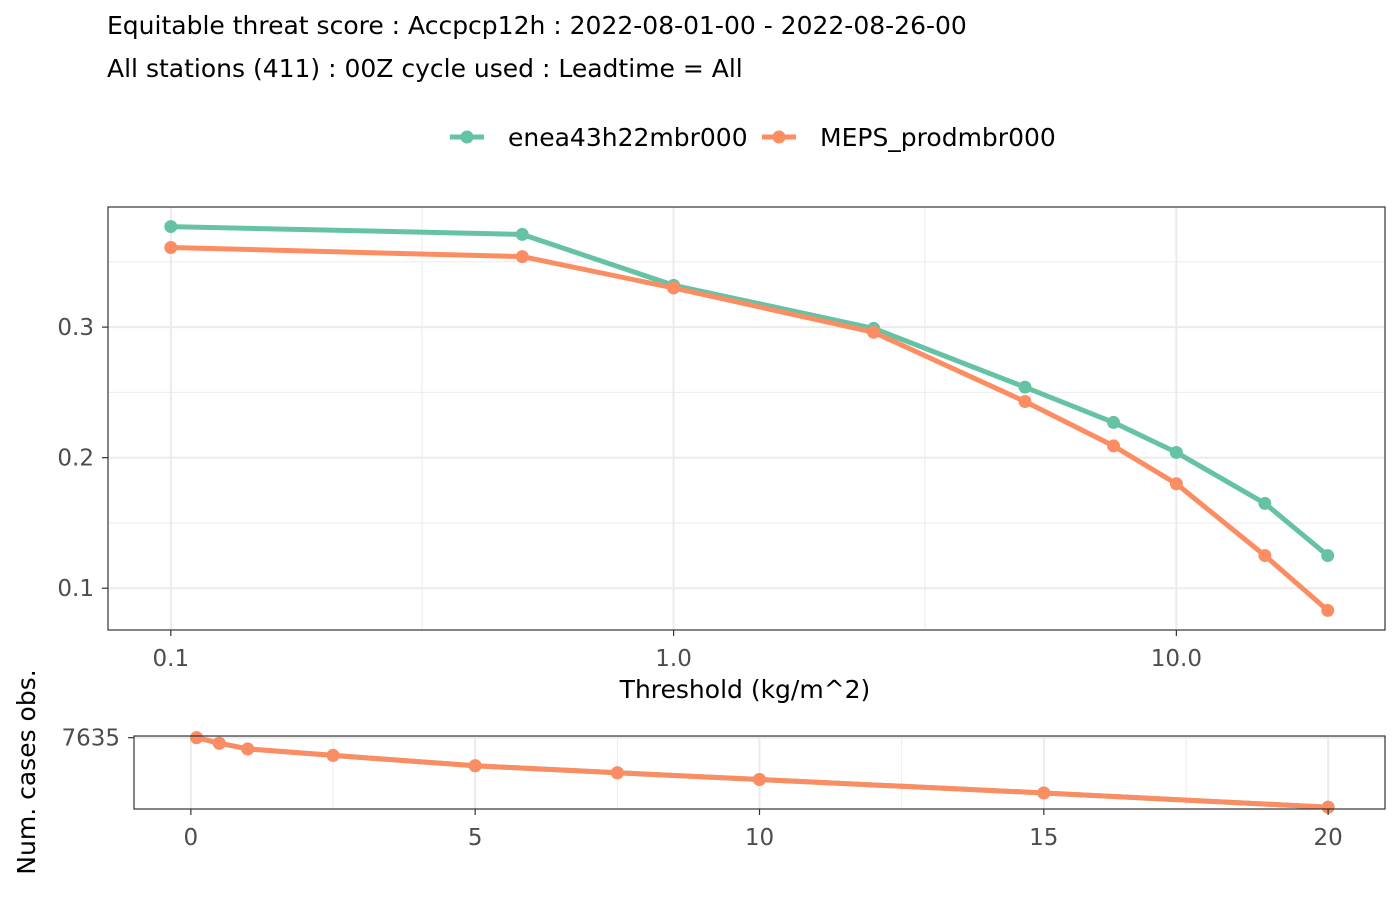 The width and height of the screenshot is (1400, 904). What do you see at coordinates (745, 689) in the screenshot?
I see `x-axis-title: Threshold (kg/m^2)` at bounding box center [745, 689].